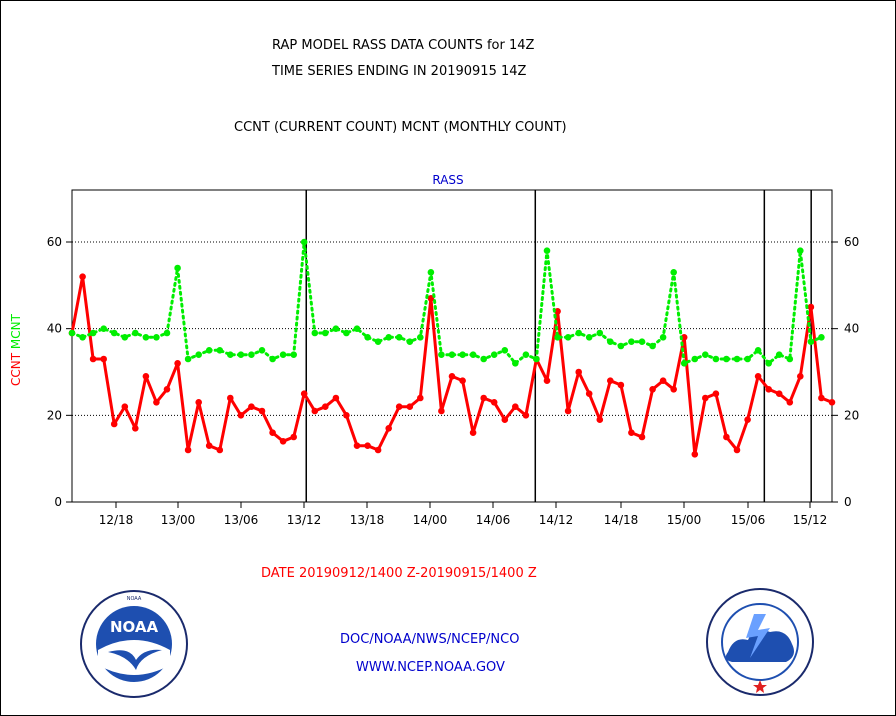  Describe the element at coordinates (493, 520) in the screenshot. I see `x-tick-label: 14/06` at that location.